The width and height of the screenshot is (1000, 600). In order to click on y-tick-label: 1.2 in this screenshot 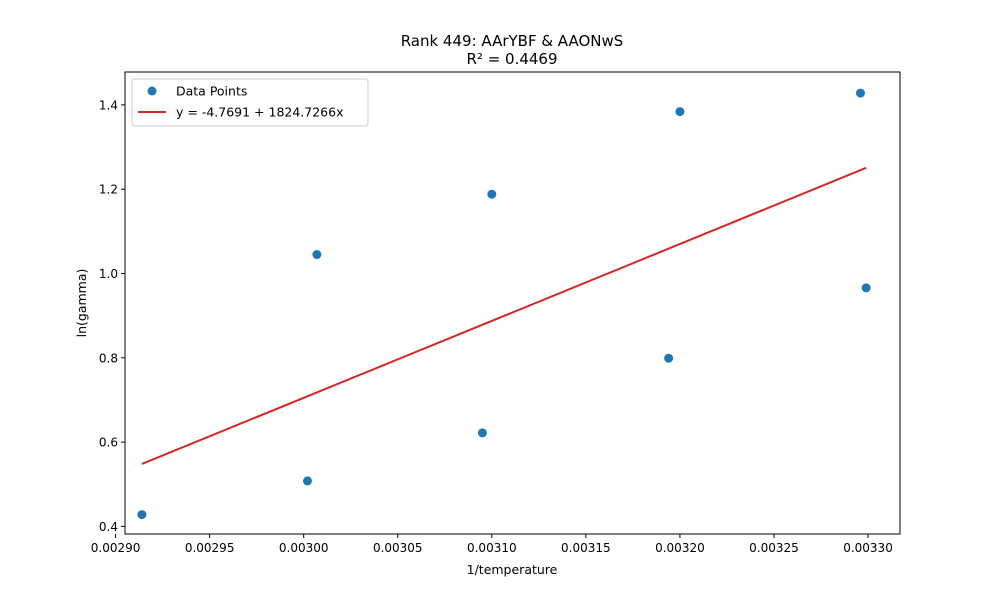, I will do `click(108, 190)`.